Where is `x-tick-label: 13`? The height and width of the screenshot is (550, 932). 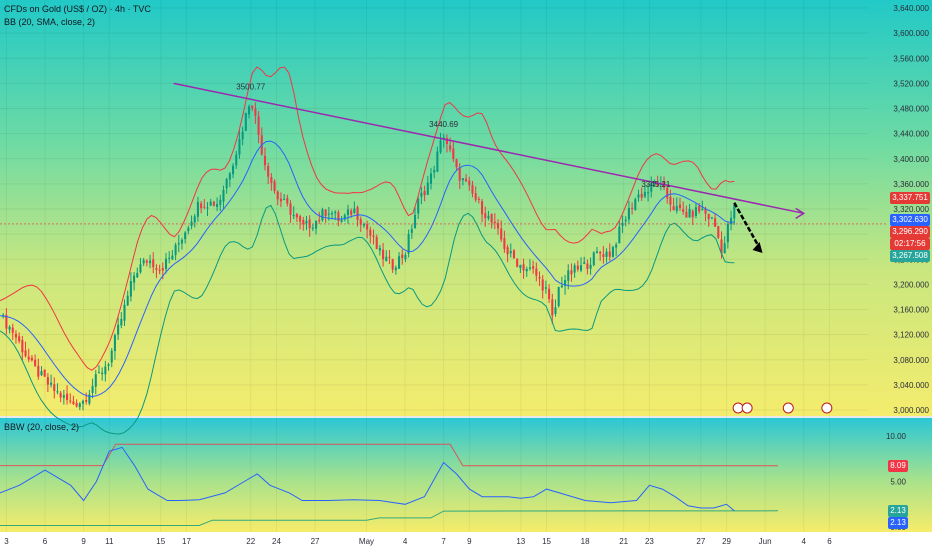
x-tick-label: 13 is located at coordinates (520, 541).